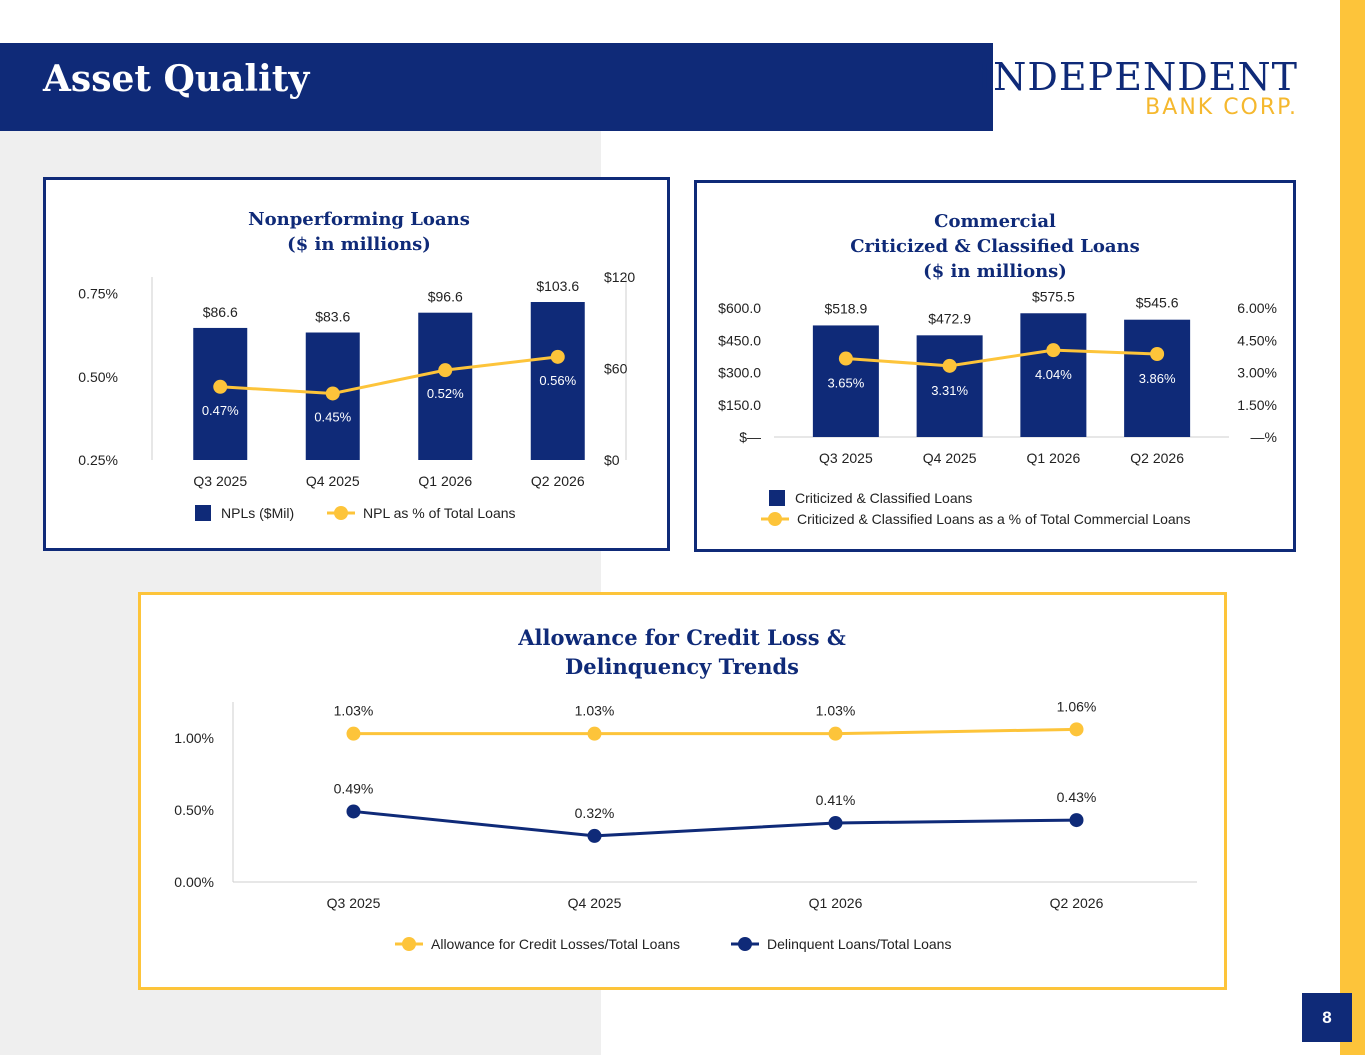 The width and height of the screenshot is (1365, 1055). What do you see at coordinates (1221, 107) in the screenshot?
I see `logo-subtitle: BANK CORP.` at bounding box center [1221, 107].